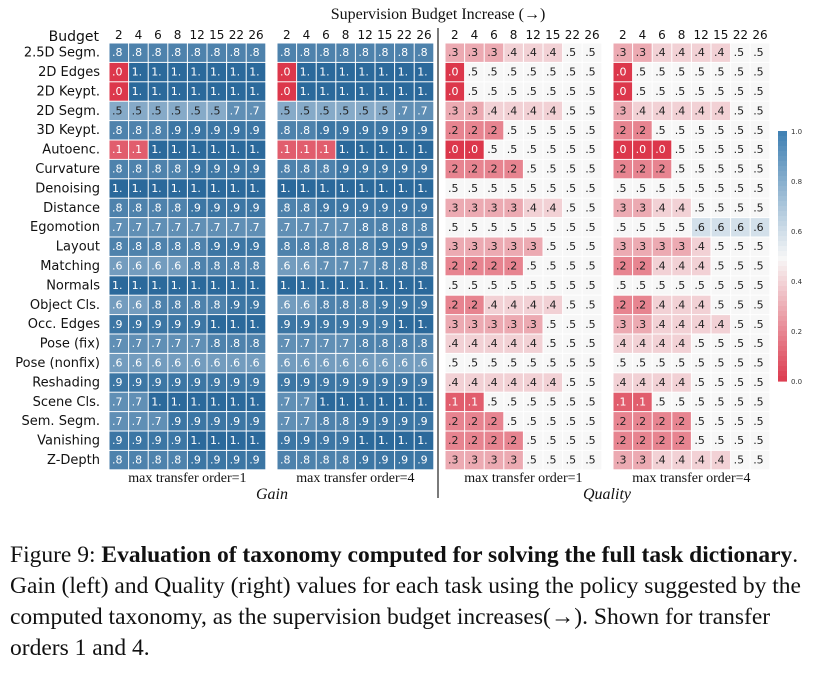 Image resolution: width=815 pixels, height=675 pixels. I want to click on budget-tick: 15, so click(720, 35).